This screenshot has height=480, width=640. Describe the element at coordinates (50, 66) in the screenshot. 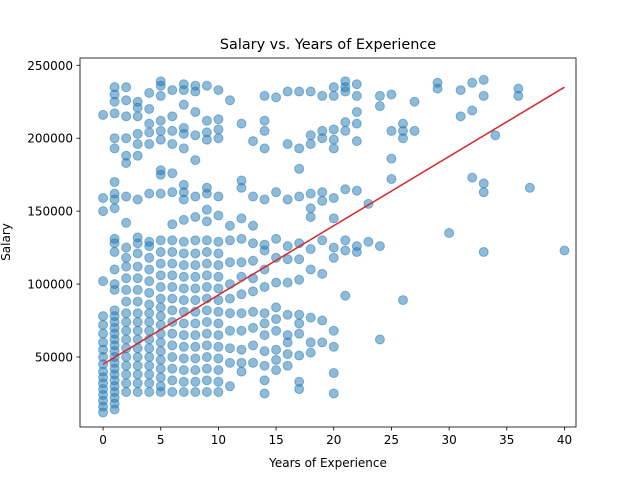

I see `y-tick-label: 250000` at that location.